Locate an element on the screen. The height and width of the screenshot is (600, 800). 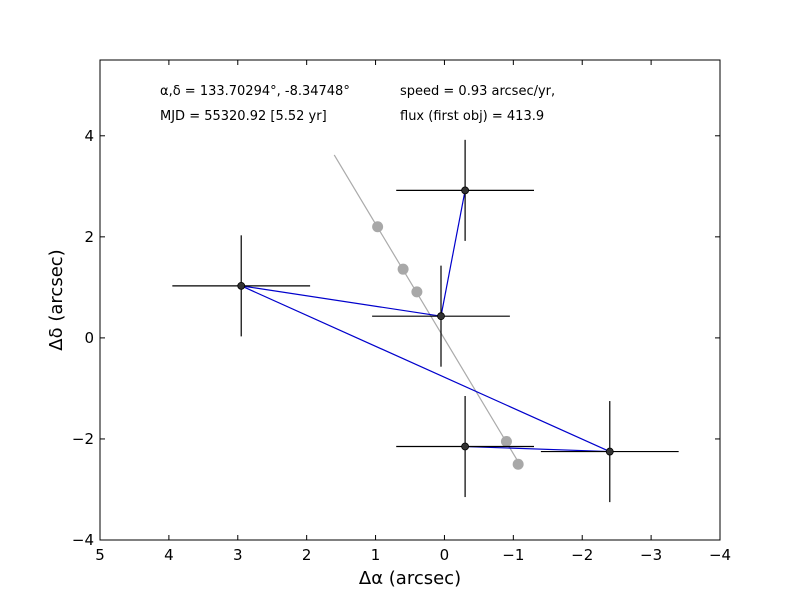
x-tick-label: 4 is located at coordinates (169, 555).